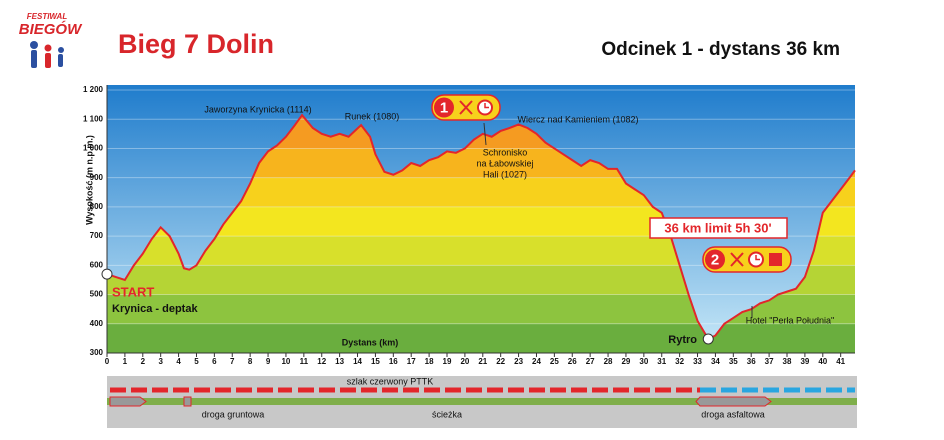  Describe the element at coordinates (339, 361) in the screenshot. I see `x-tick-label: 13` at that location.